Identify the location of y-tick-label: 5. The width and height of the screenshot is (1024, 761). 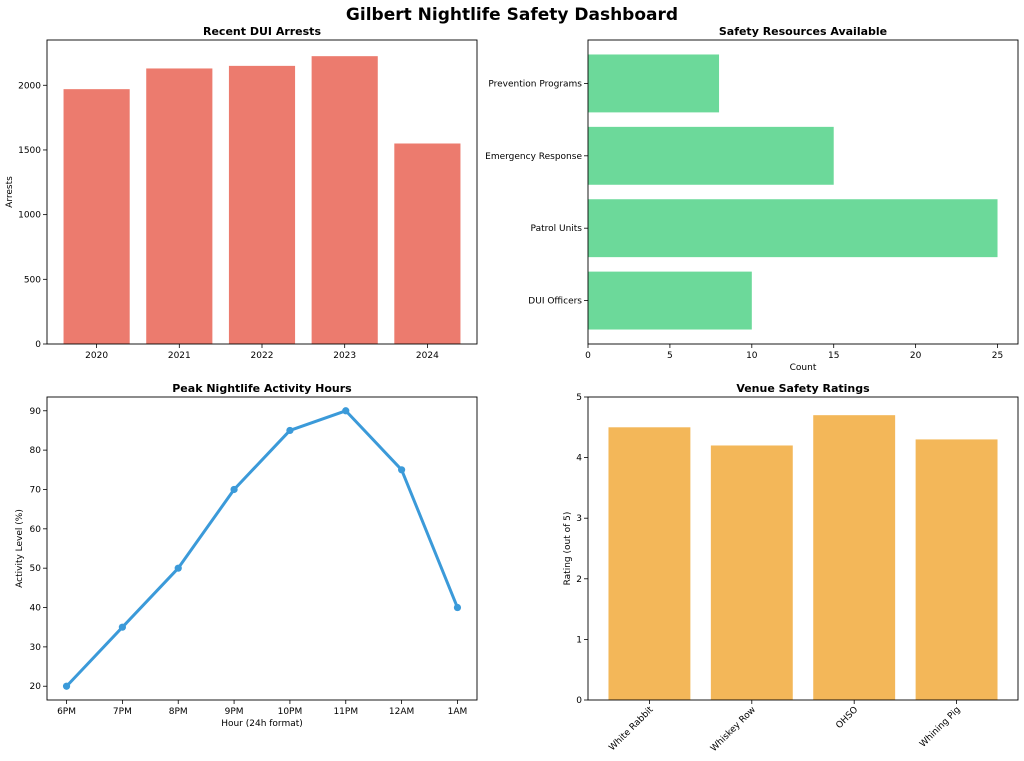
(579, 398).